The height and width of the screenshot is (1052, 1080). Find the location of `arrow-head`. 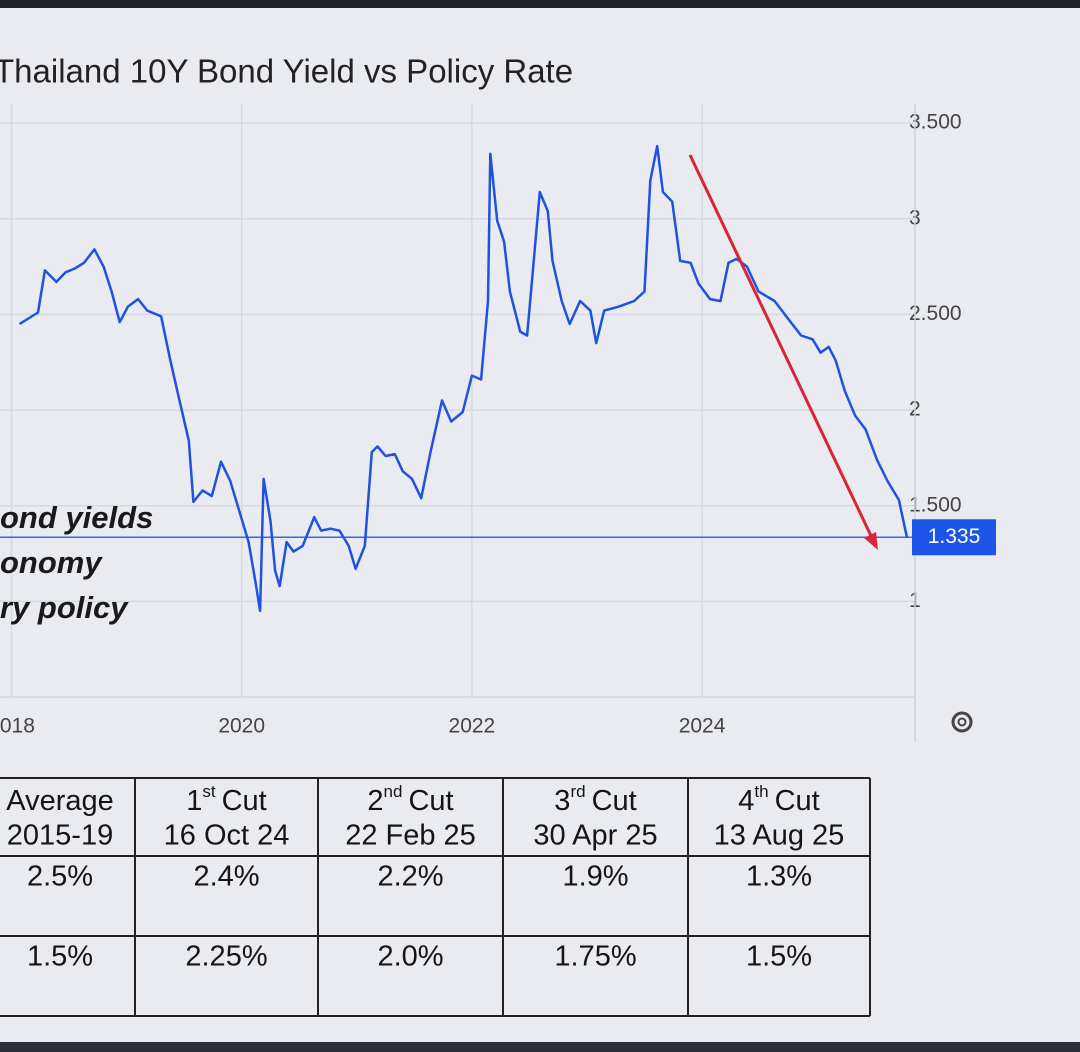

arrow-head is located at coordinates (871, 541).